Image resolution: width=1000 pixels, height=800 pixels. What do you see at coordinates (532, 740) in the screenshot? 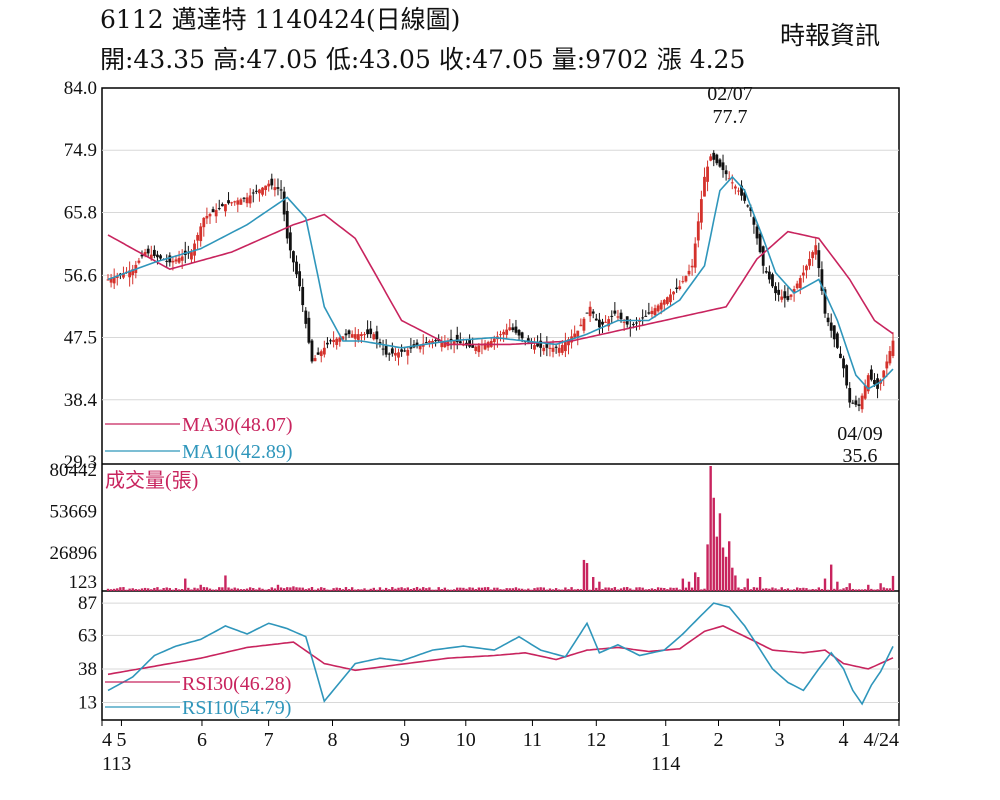
I see `x-tick-label: 11` at bounding box center [532, 740].